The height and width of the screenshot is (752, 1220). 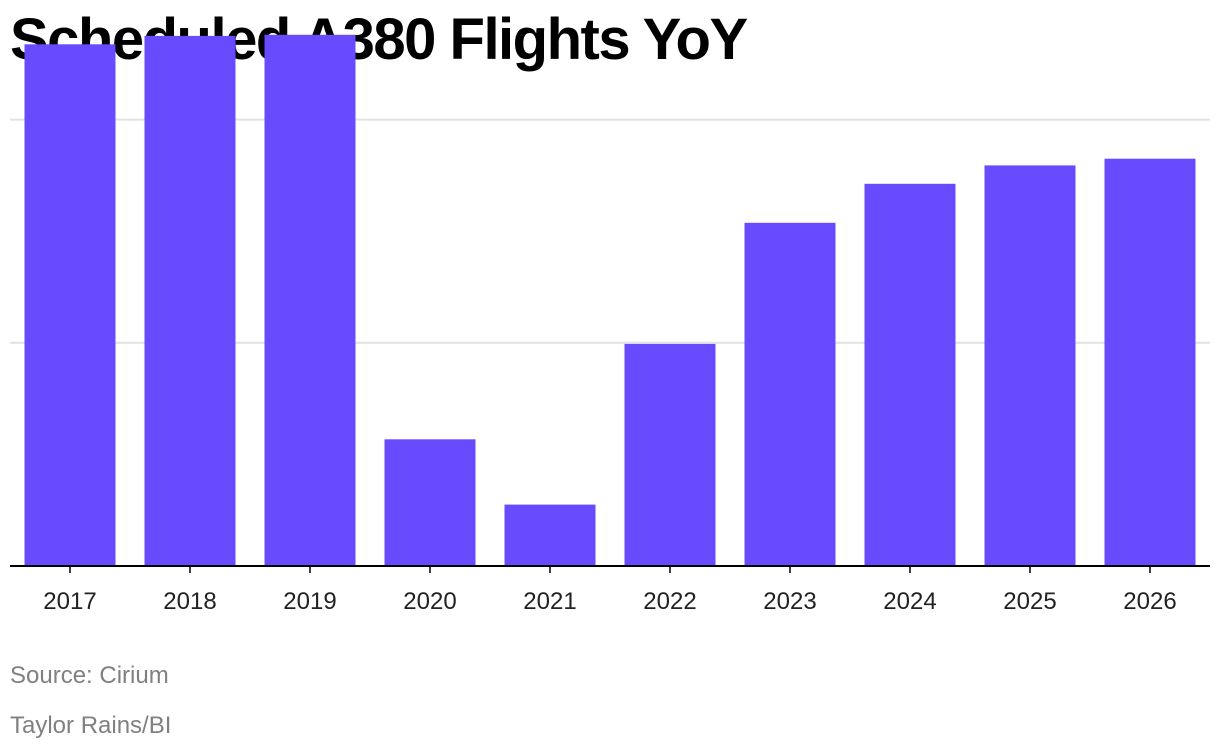 I want to click on source-note: Source: Cirium, so click(x=89, y=675).